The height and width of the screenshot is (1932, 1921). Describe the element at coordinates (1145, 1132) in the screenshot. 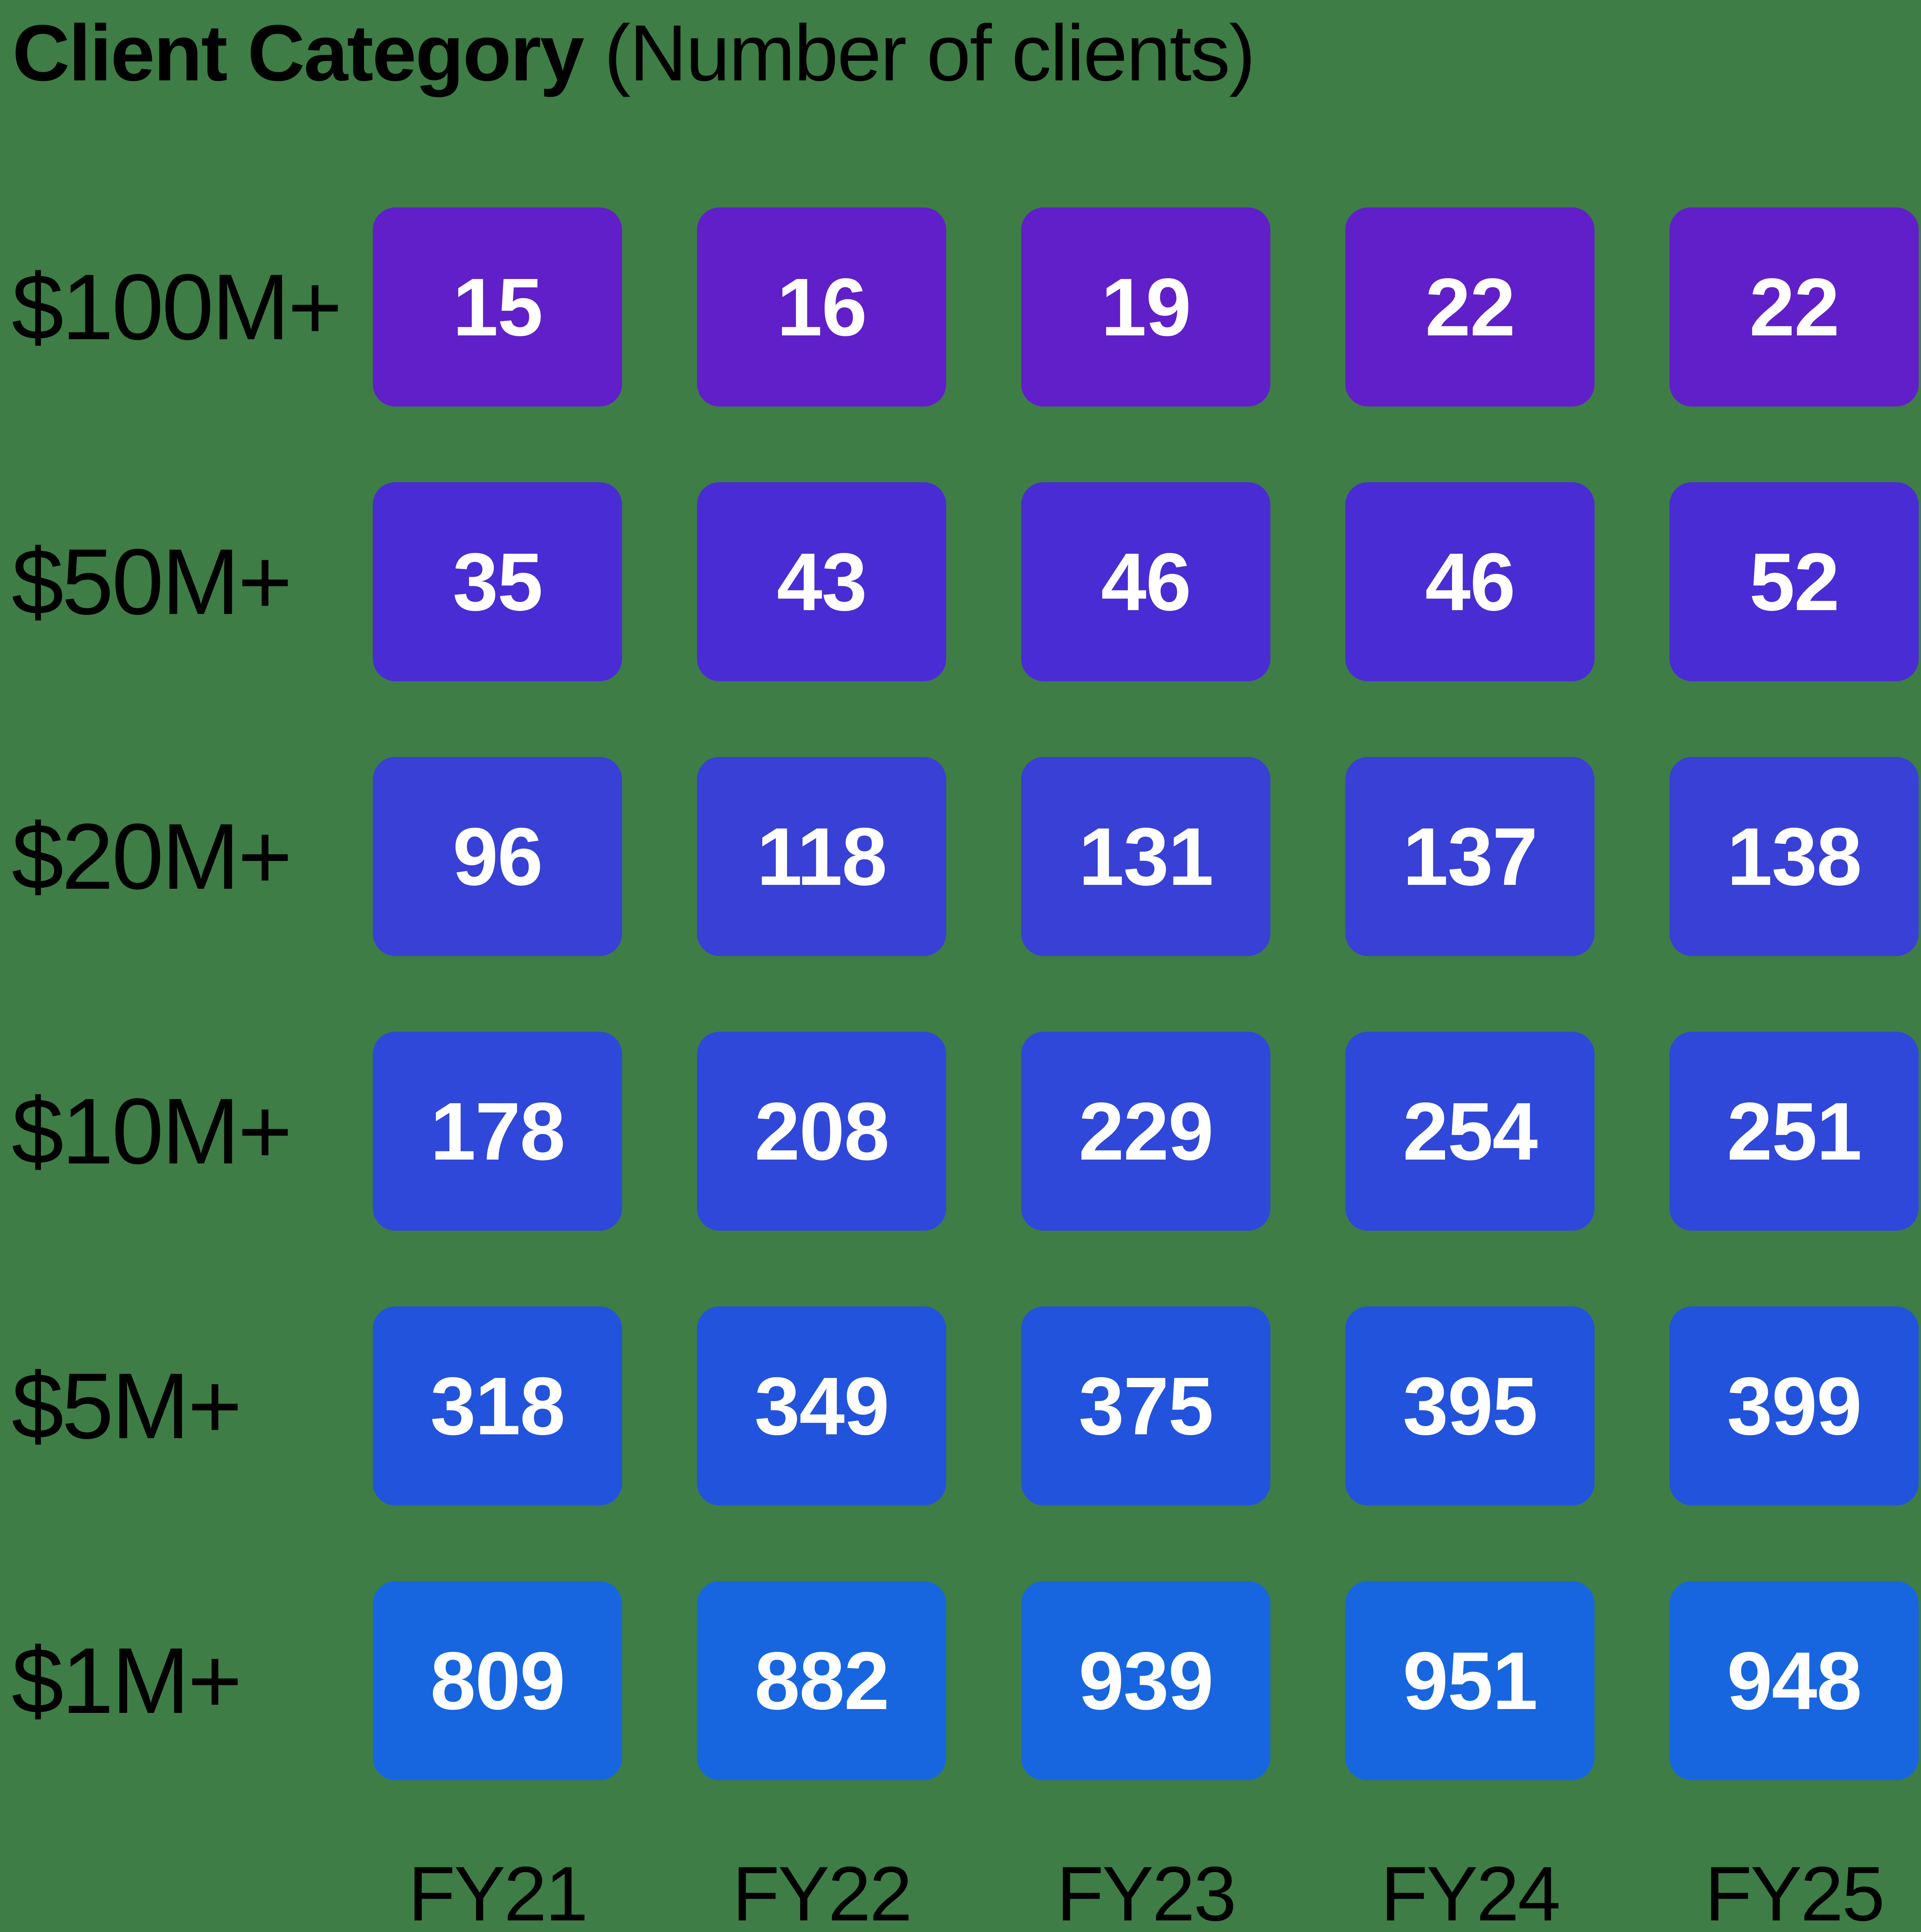

I see `matrix-cell: 229` at that location.